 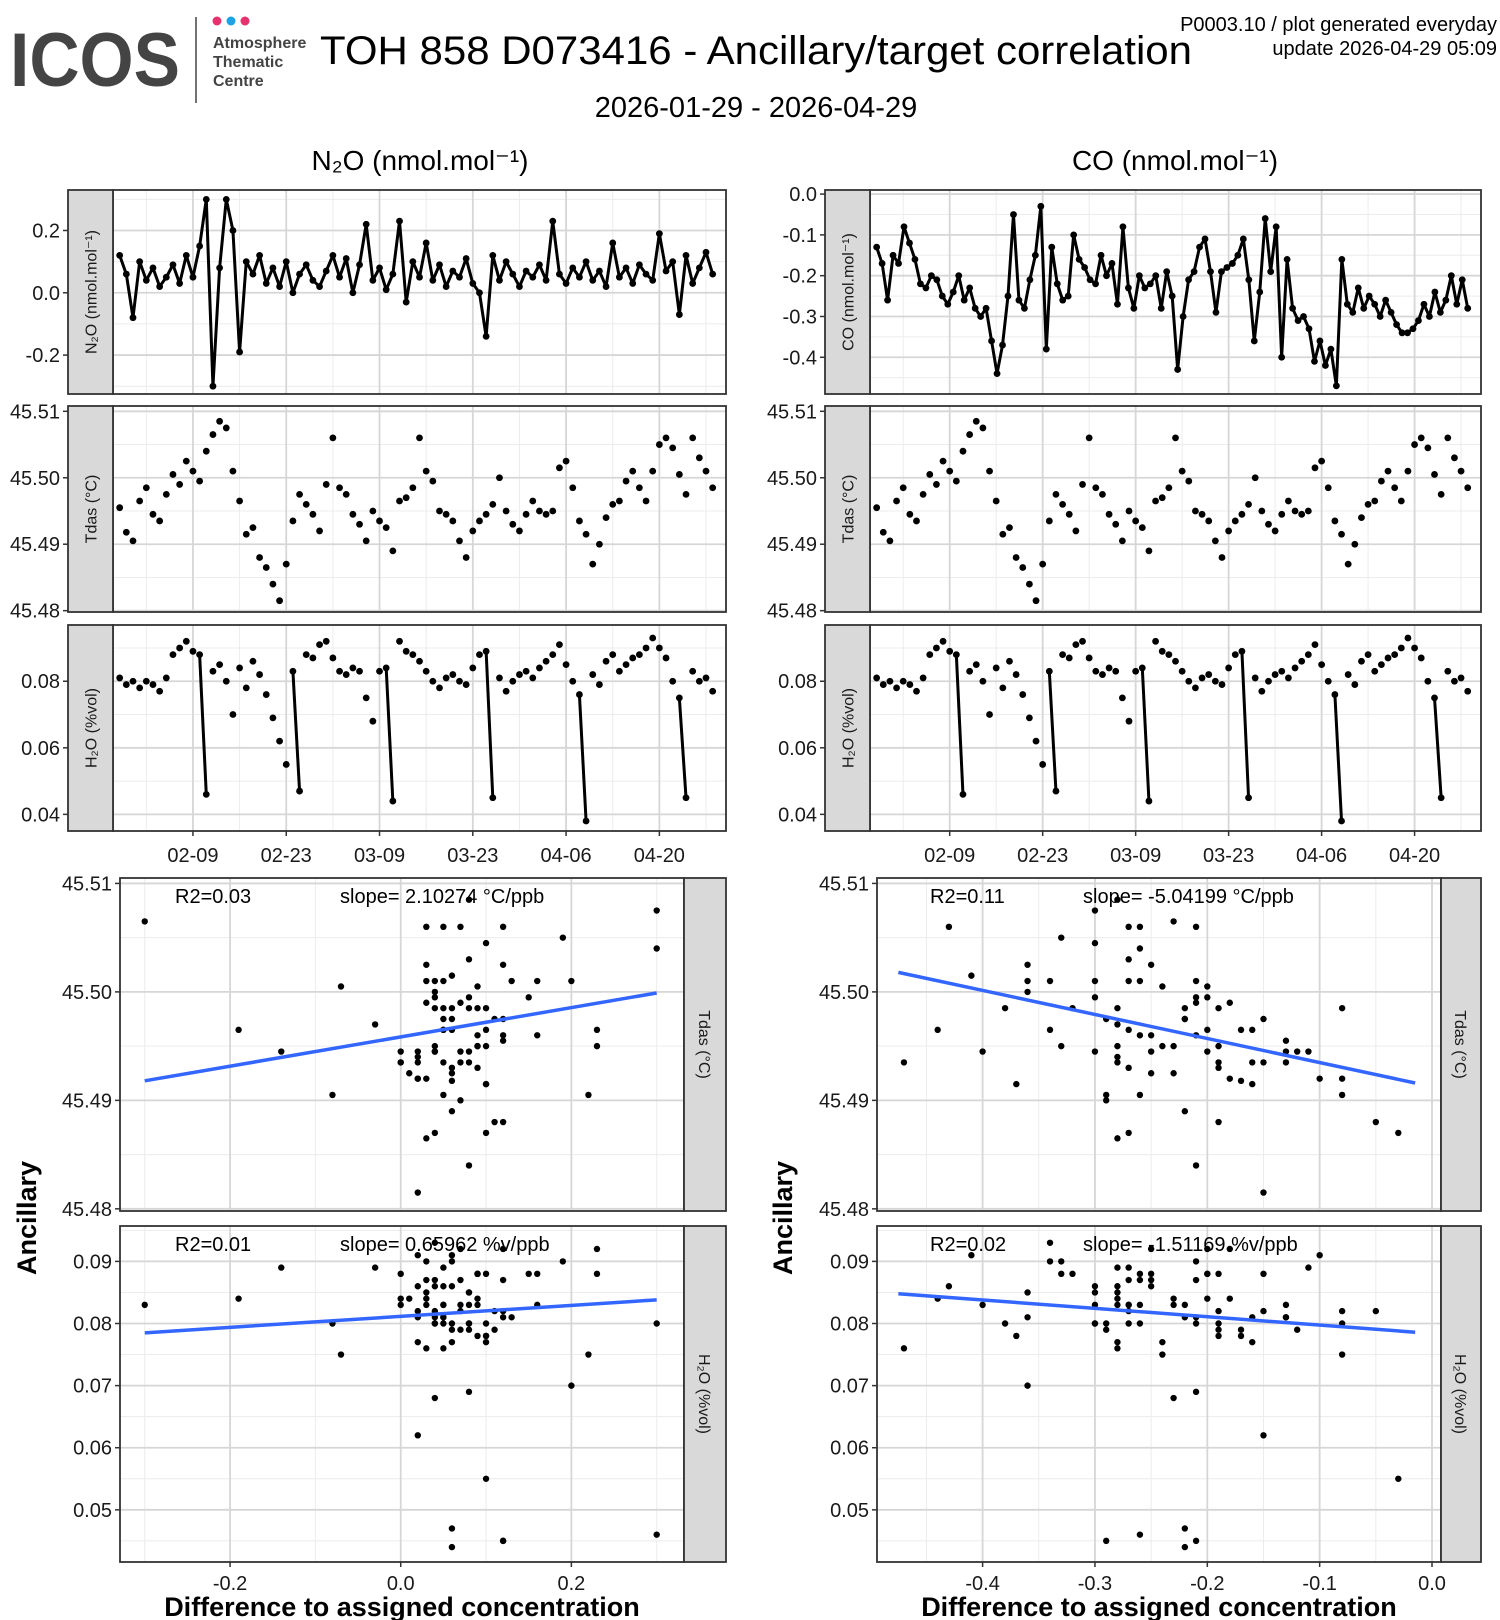 I want to click on series-drop-line, so click(x=489, y=724).